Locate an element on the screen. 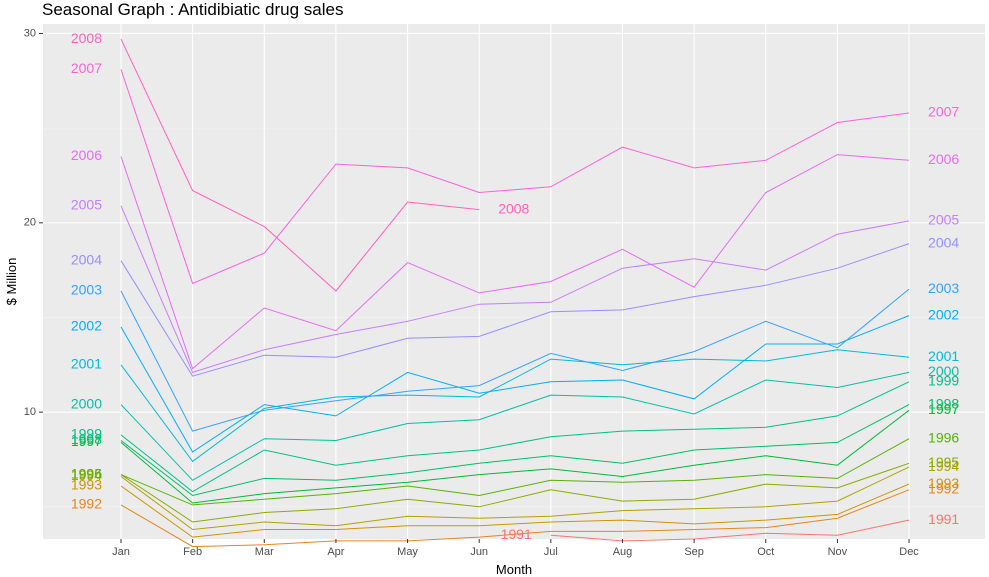 The height and width of the screenshot is (577, 989). inline-label-1991: 1991 is located at coordinates (516, 534).